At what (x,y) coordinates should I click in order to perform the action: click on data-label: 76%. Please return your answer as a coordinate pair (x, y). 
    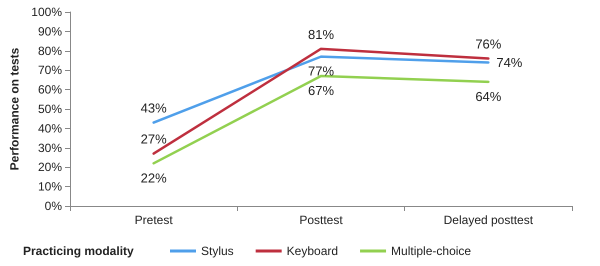
    Looking at the image, I should click on (488, 44).